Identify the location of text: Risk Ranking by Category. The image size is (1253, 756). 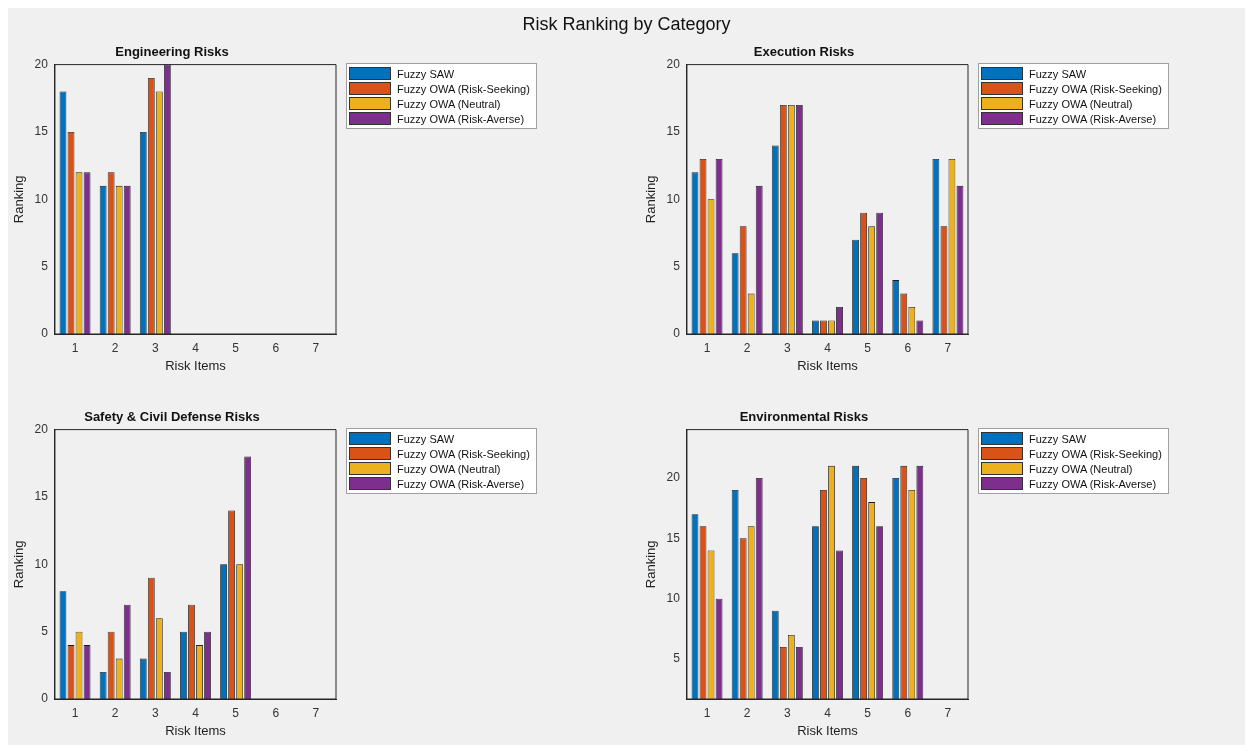
(626, 24).